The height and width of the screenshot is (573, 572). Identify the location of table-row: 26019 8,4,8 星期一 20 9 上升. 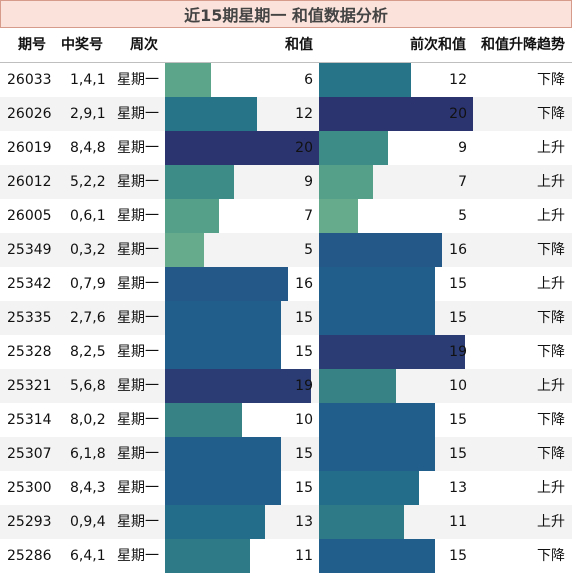
(286, 148).